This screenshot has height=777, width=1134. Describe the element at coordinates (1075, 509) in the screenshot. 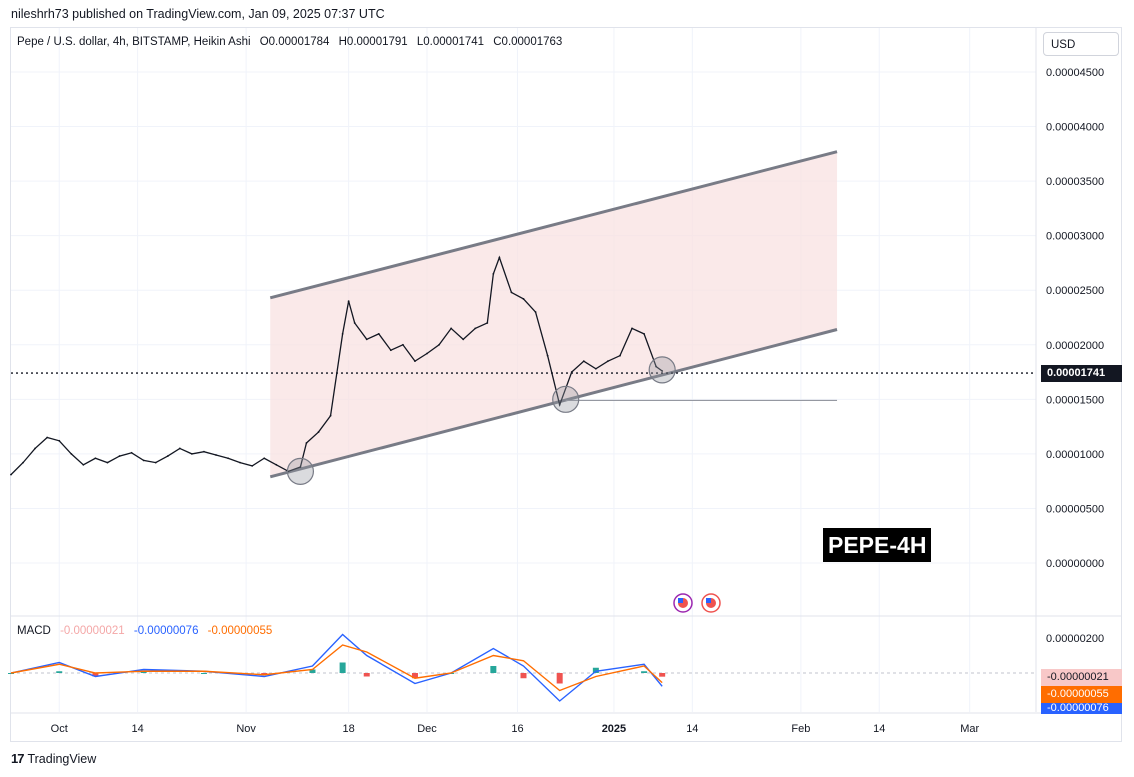

I see `price-tick-label: 0.00000500` at that location.